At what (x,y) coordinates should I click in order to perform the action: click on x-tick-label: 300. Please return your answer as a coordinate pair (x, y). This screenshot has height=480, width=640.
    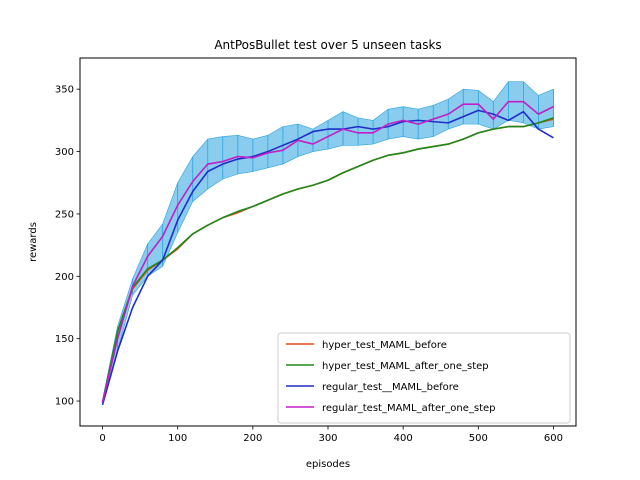
    Looking at the image, I should click on (327, 438).